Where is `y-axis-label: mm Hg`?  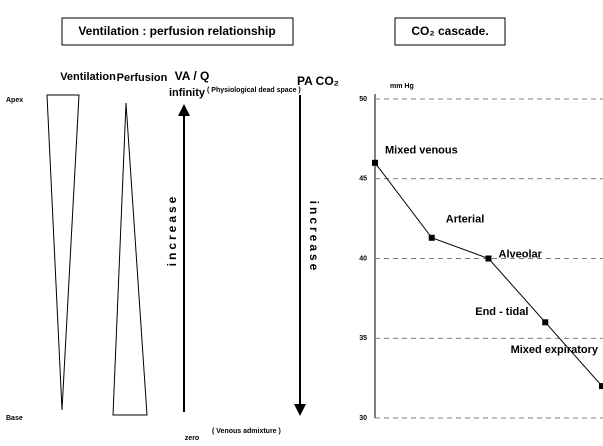 y-axis-label: mm Hg is located at coordinates (402, 86).